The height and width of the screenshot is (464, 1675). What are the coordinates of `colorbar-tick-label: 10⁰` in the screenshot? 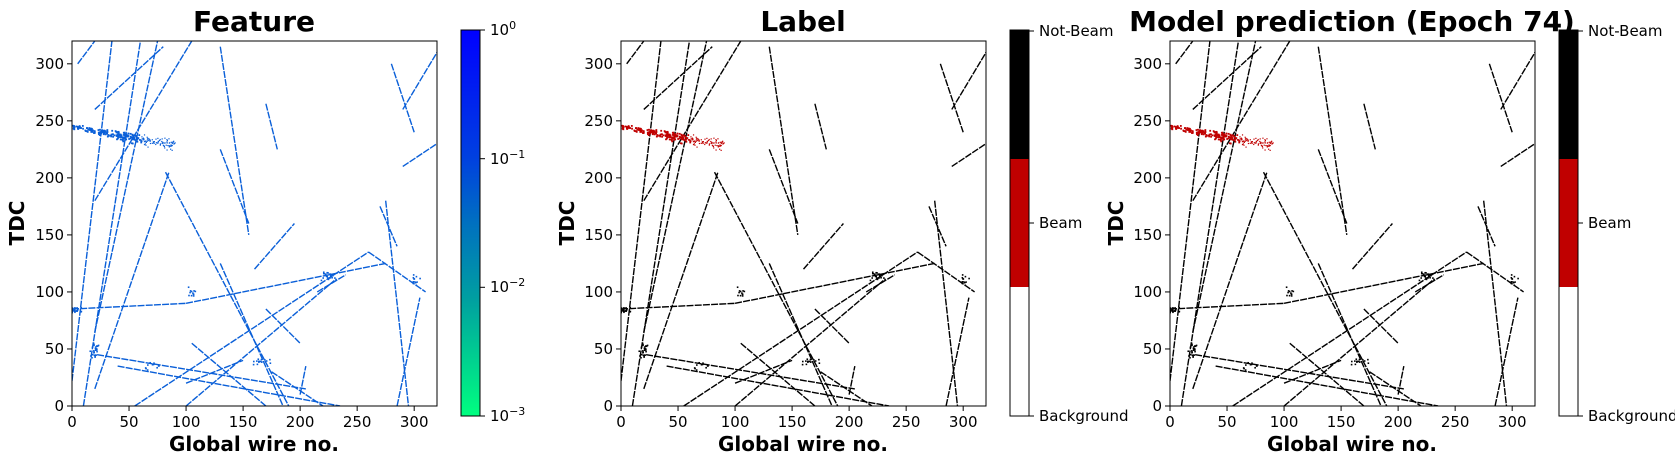 It's located at (503, 29).